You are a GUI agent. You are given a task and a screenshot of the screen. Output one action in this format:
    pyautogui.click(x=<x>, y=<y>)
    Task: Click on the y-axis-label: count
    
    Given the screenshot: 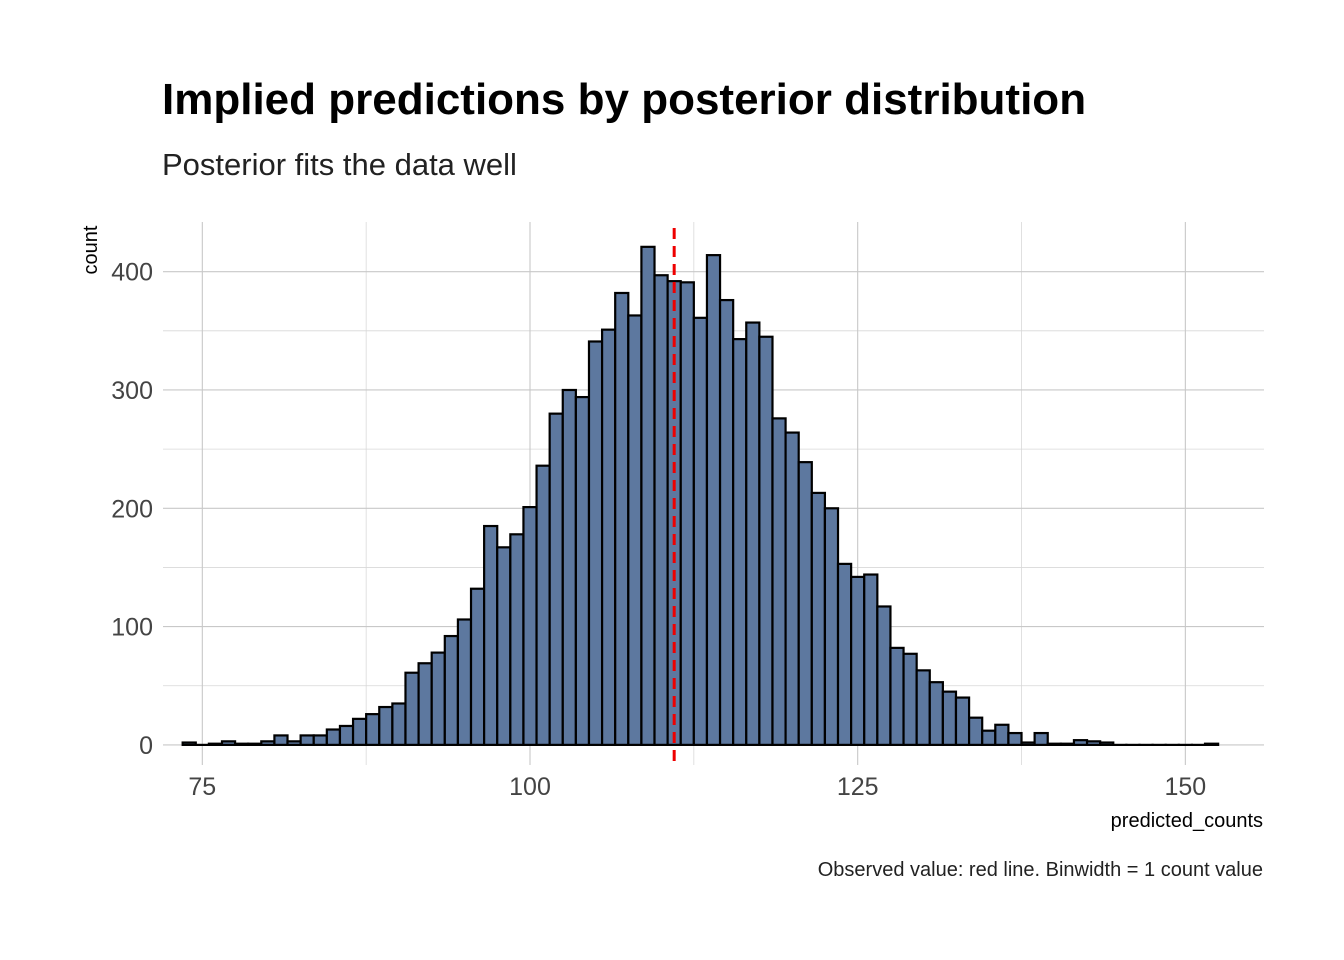 What is the action you would take?
    pyautogui.click(x=91, y=249)
    